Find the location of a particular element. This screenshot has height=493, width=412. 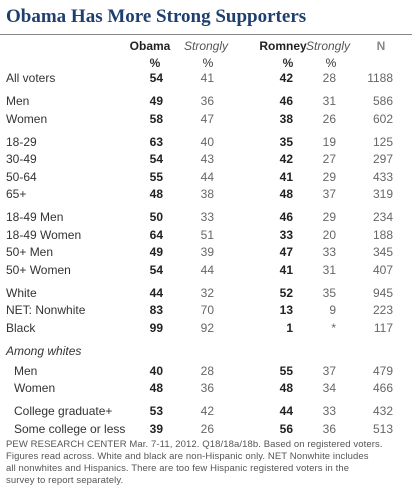

cell: 58 is located at coordinates (156, 118).